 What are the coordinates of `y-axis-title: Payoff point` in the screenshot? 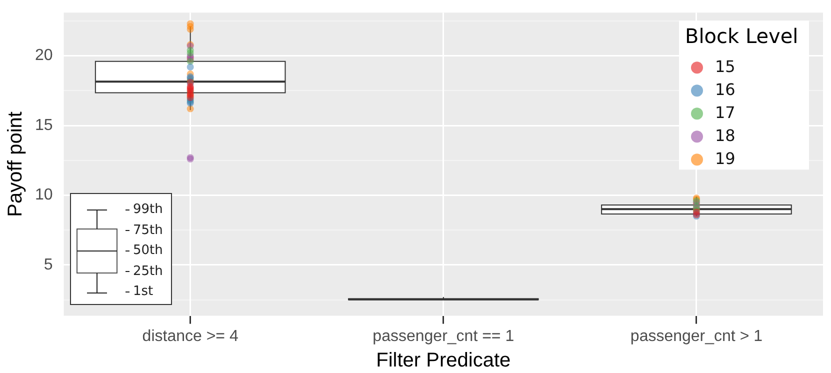 It's located at (15, 164).